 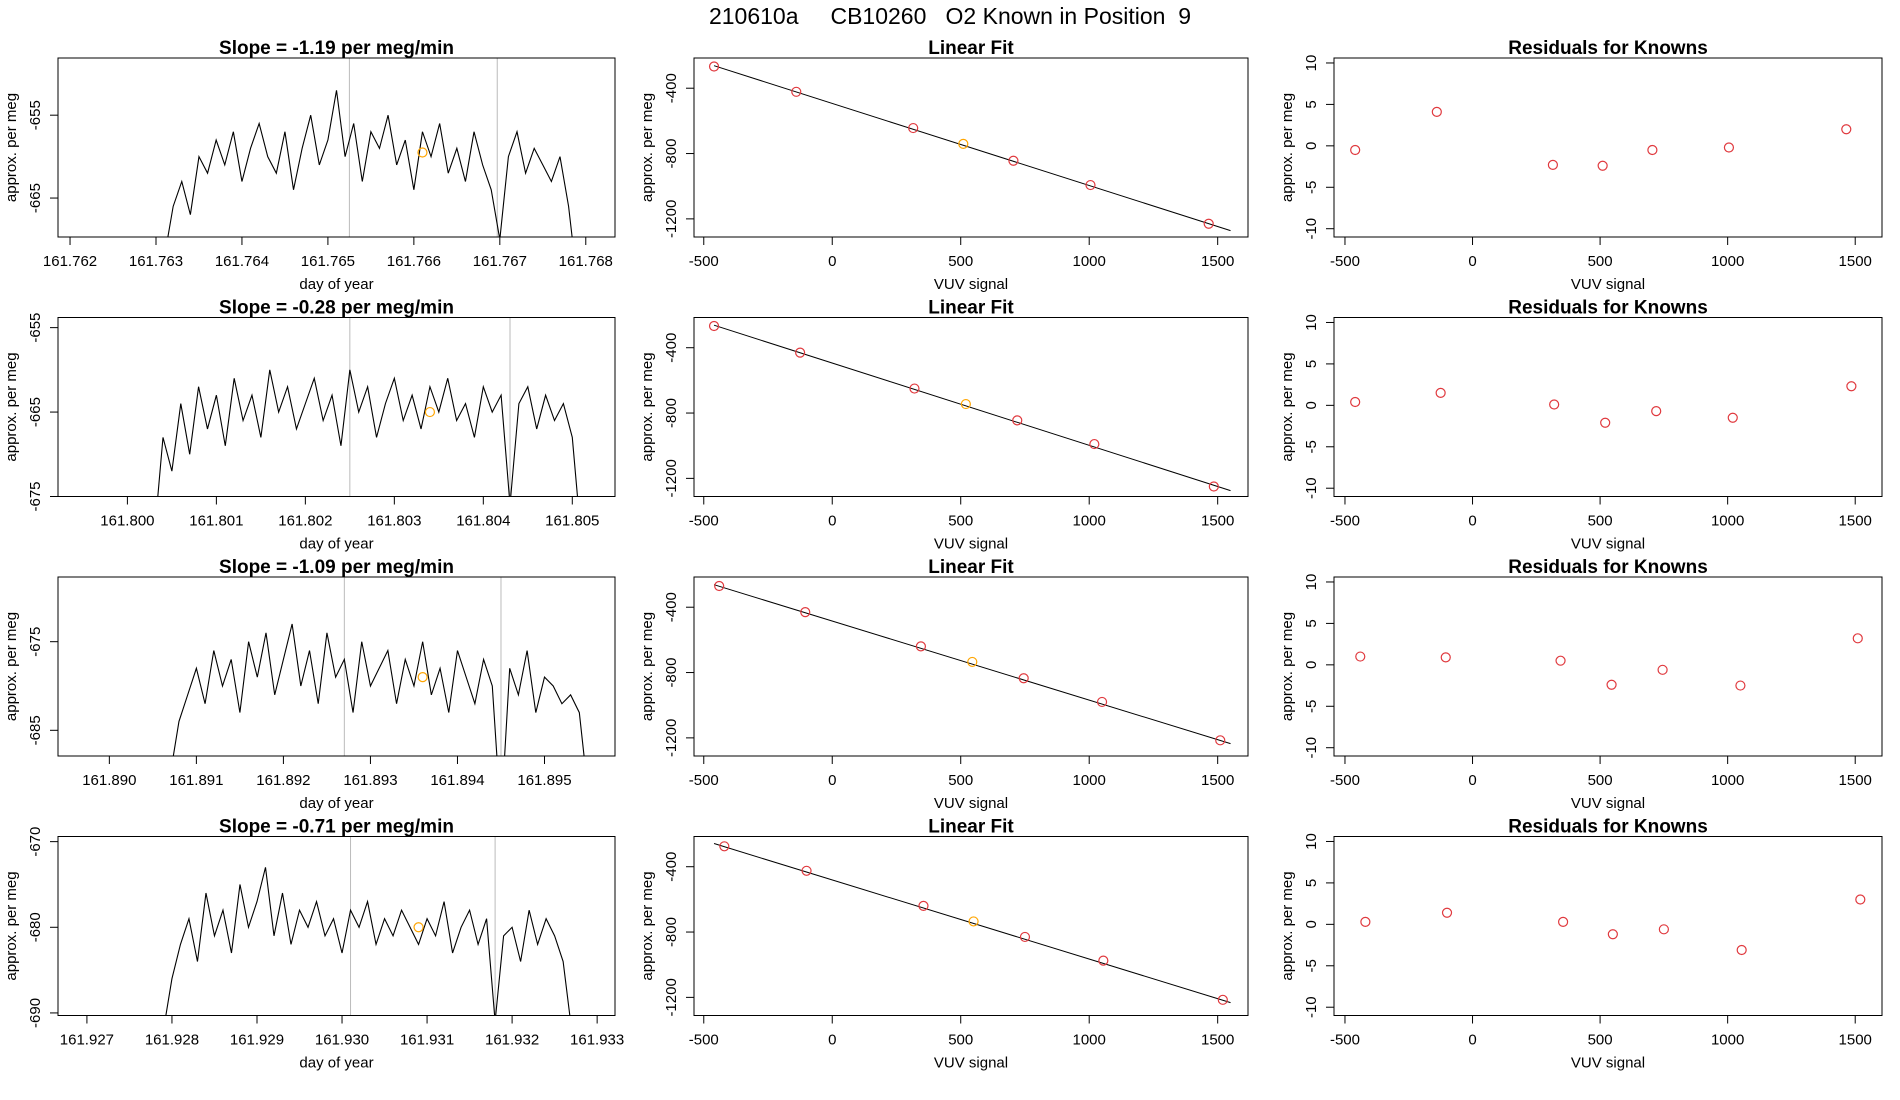 What do you see at coordinates (1727, 1039) in the screenshot?
I see `x-tick-label: 1000` at bounding box center [1727, 1039].